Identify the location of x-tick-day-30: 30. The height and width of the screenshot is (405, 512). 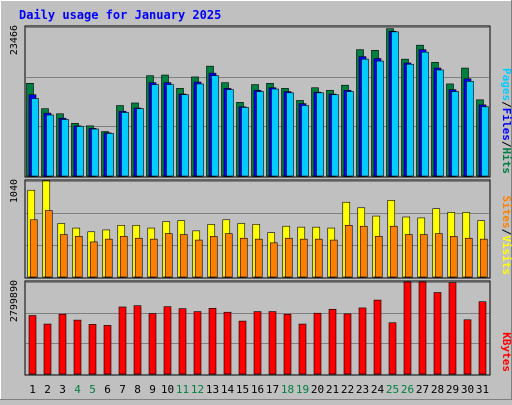
(467, 389).